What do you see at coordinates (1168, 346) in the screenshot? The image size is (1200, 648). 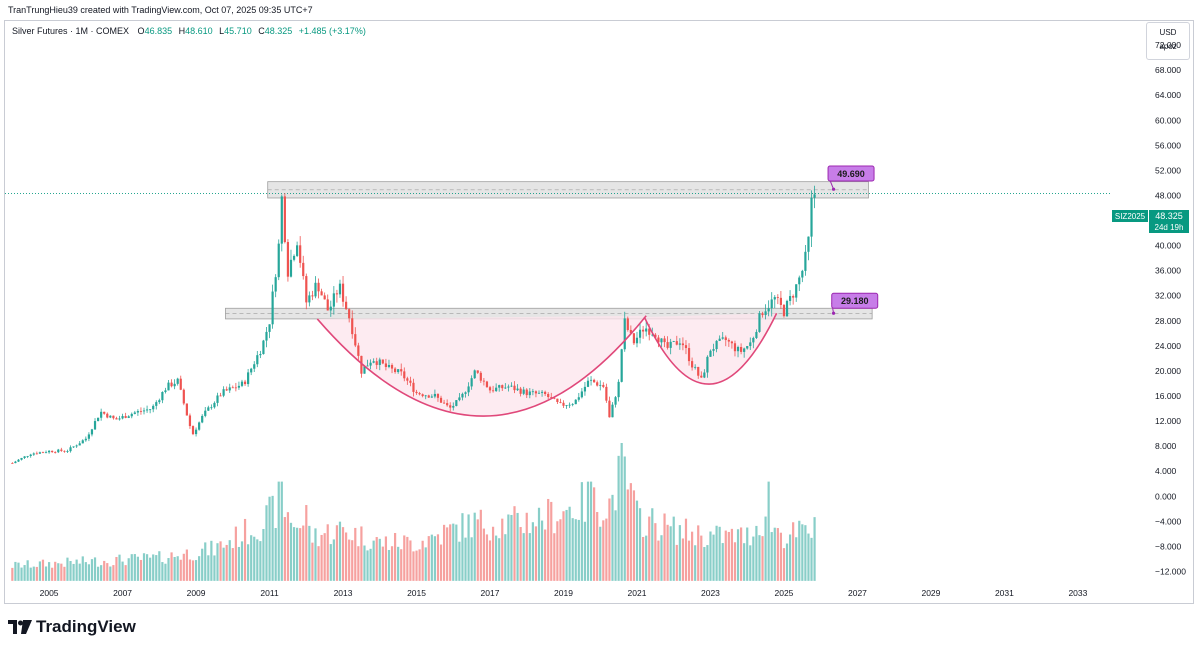 I see `y-tick-label: 24.000` at bounding box center [1168, 346].